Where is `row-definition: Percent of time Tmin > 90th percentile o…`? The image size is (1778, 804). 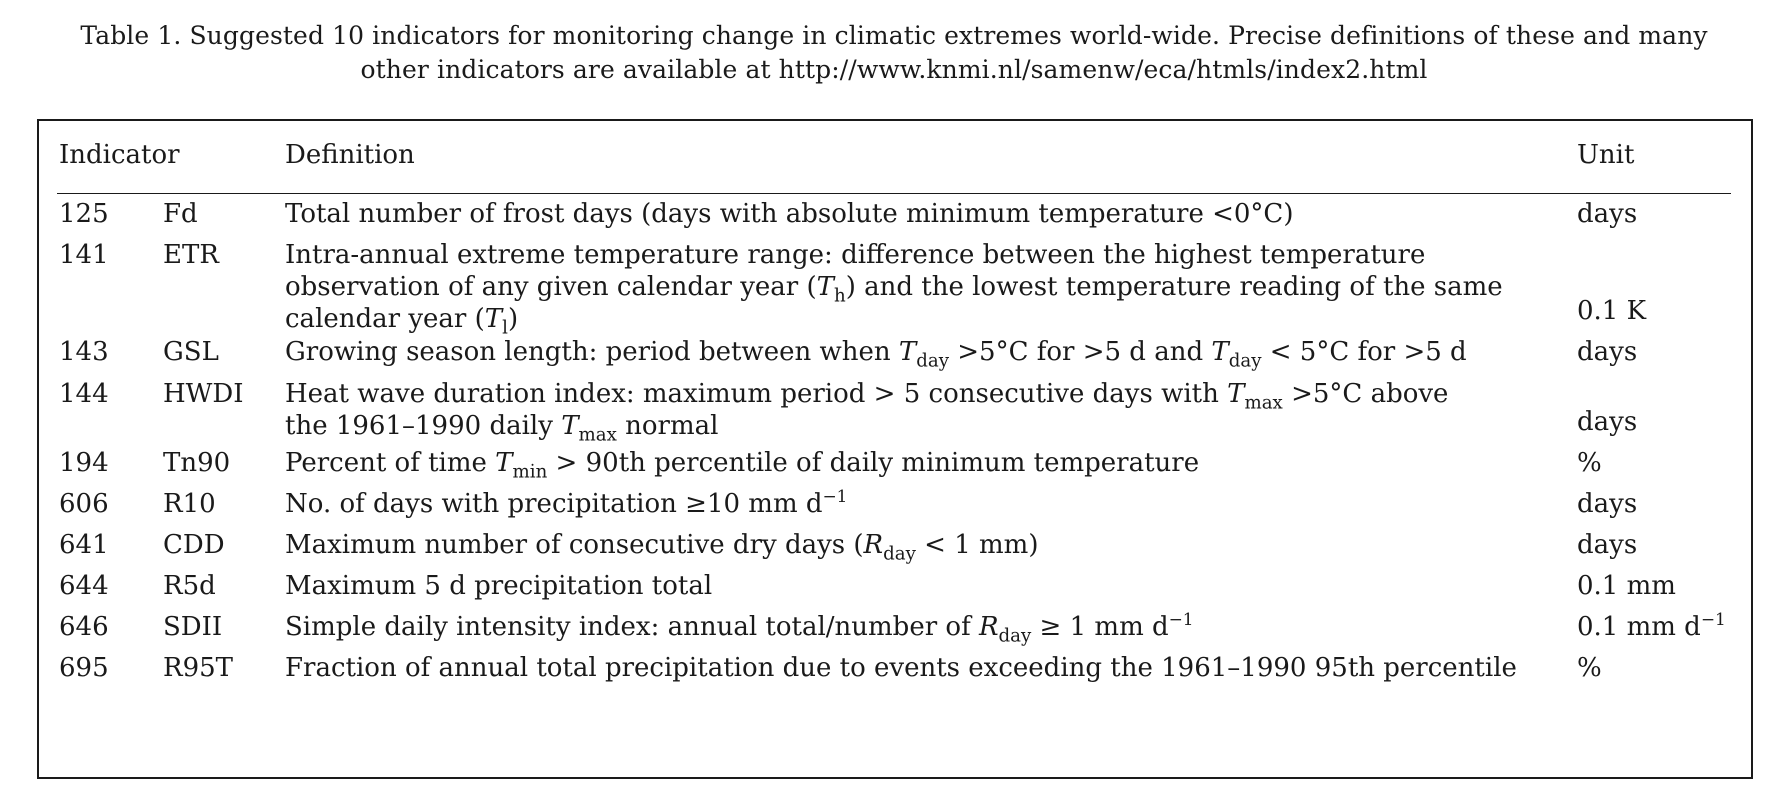
row-definition: Percent of time Tmin > 90th percentile o… is located at coordinates (742, 465).